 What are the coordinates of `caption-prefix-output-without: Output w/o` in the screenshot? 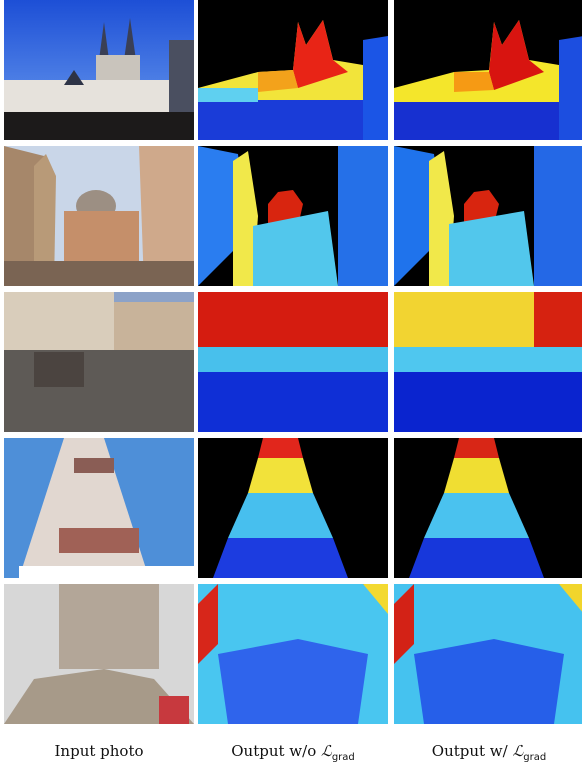 It's located at (274, 751).